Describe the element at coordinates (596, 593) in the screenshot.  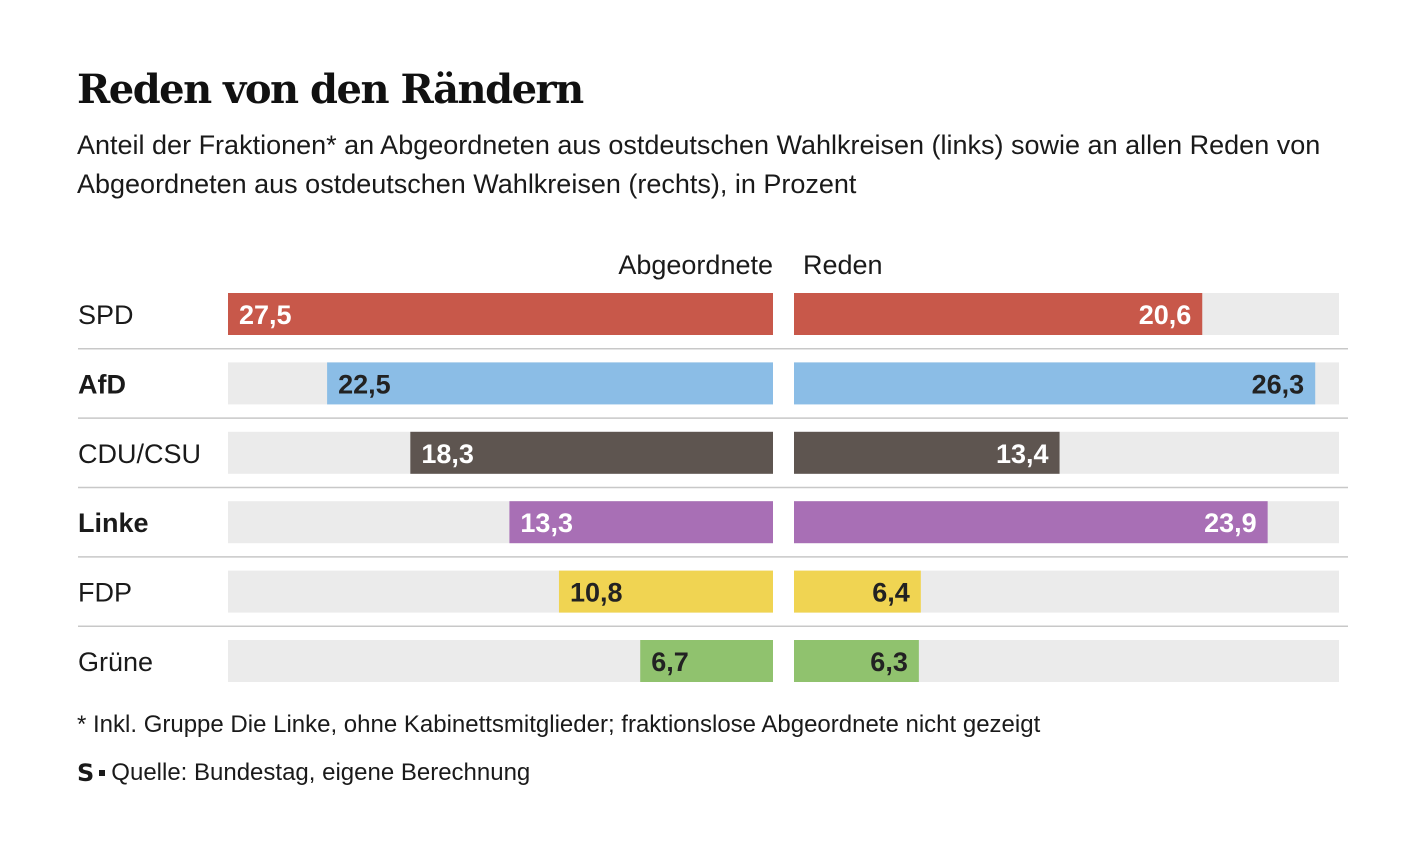
I see `value-label-abgeordnete-fdp: 10,8` at that location.